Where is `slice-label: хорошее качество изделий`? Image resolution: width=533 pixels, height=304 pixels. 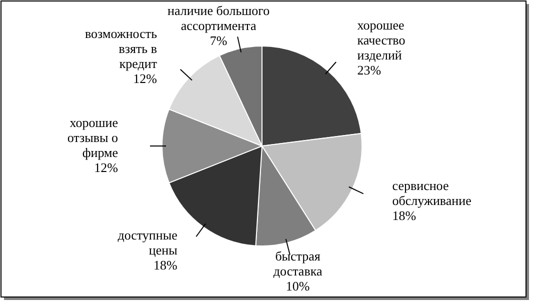 slice-label: хорошее качество изделий is located at coordinates (381, 39).